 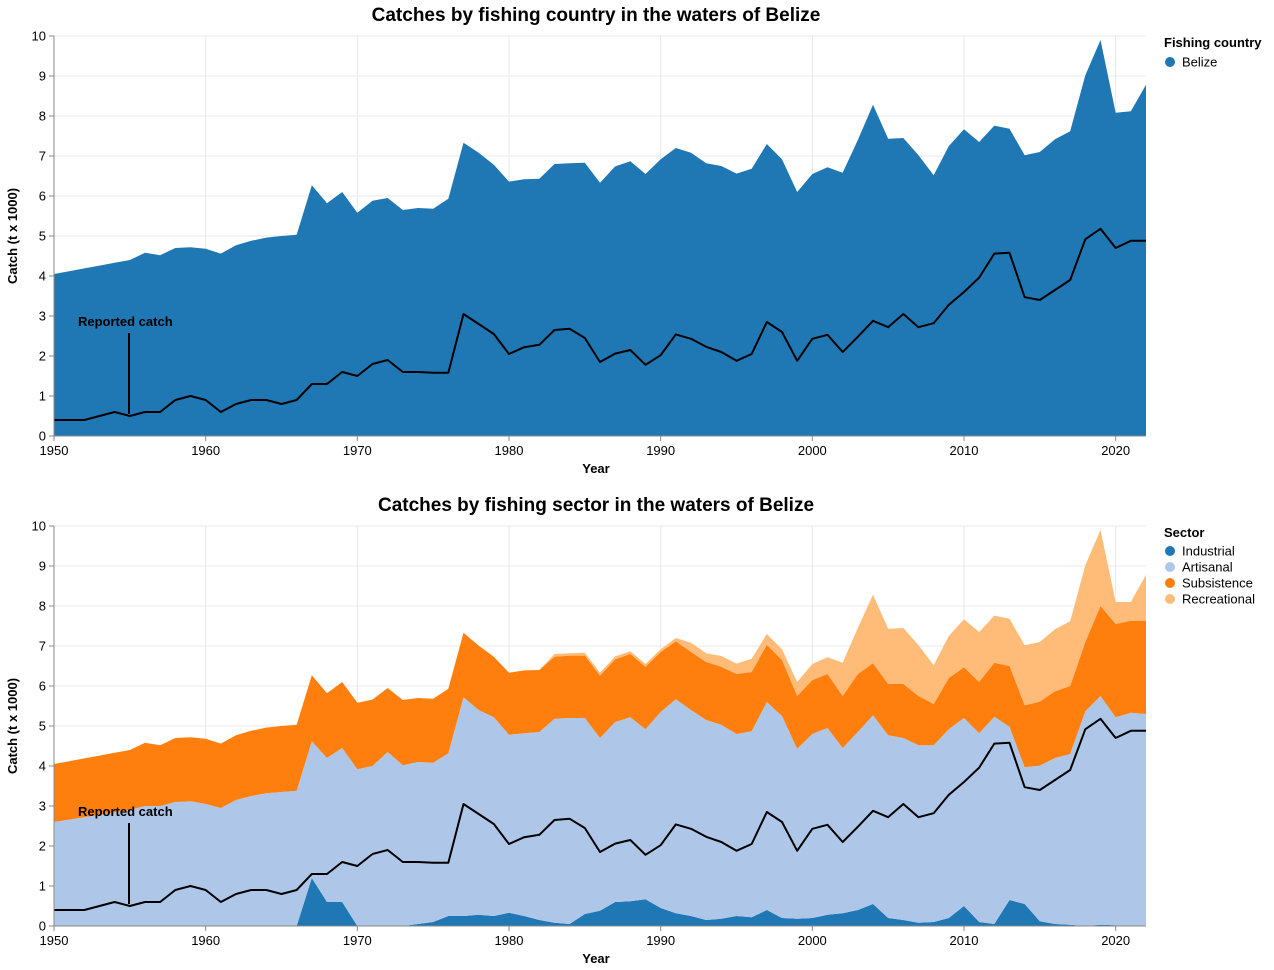 I want to click on legend-label: Industrial, so click(x=1208, y=551).